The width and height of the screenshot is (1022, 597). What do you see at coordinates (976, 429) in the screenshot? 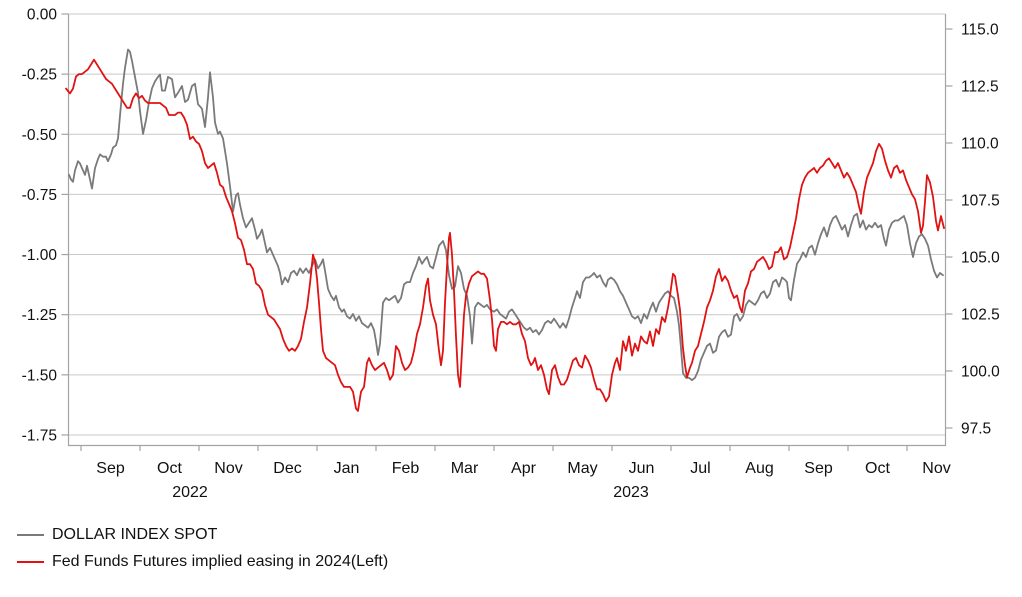
I see `right-axis-tick-label: 97.5` at bounding box center [976, 429].